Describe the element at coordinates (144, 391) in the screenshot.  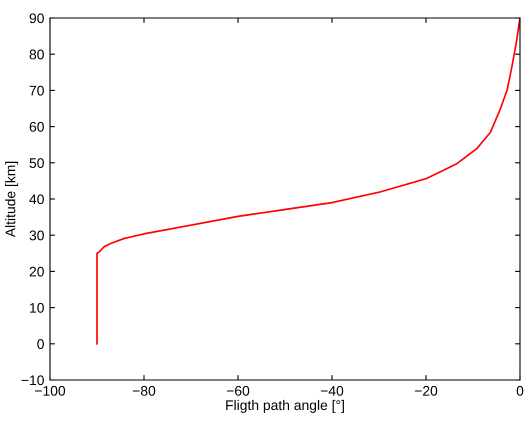
I see `x-tick-label: −80` at that location.